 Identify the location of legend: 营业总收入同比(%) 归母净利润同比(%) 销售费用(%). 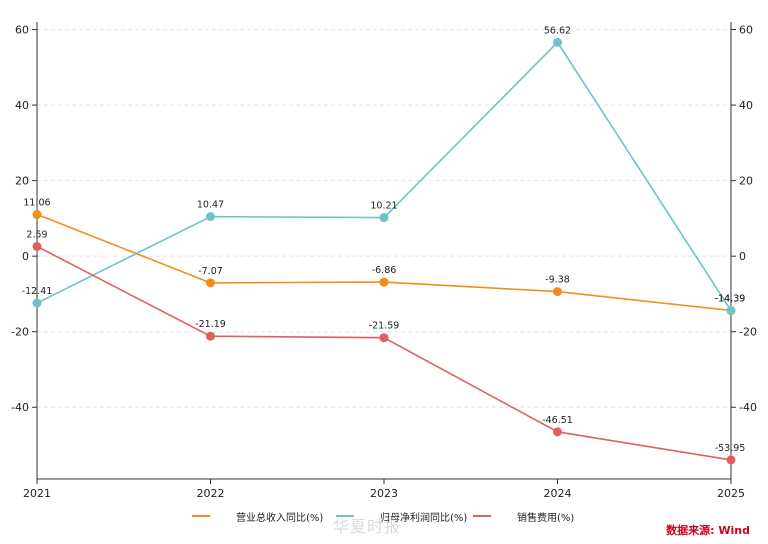
(384, 517).